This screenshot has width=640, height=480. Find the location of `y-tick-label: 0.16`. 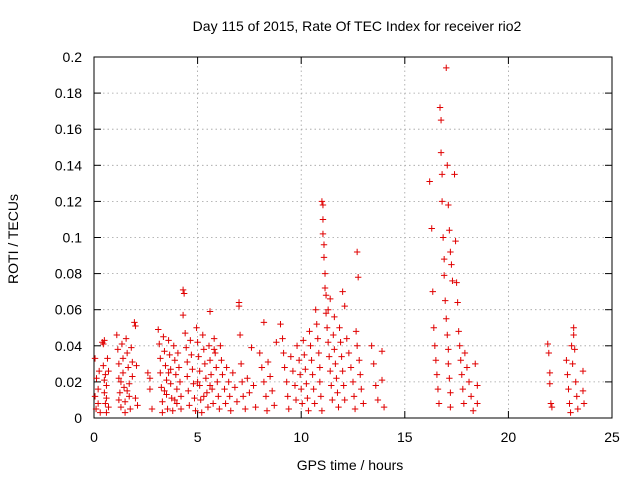

y-tick-label: 0.16 is located at coordinates (68, 129).